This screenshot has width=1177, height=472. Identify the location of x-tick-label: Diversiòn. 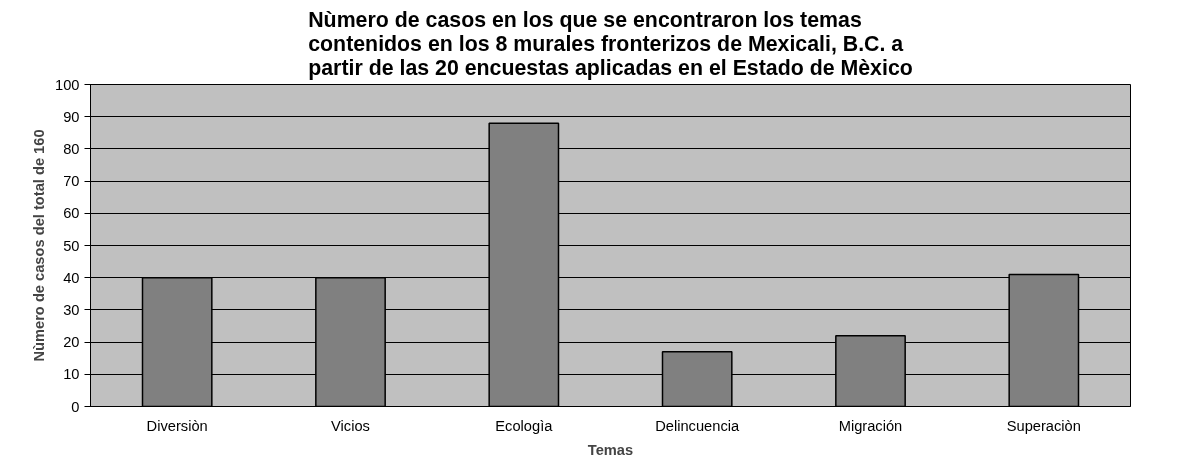
(177, 425).